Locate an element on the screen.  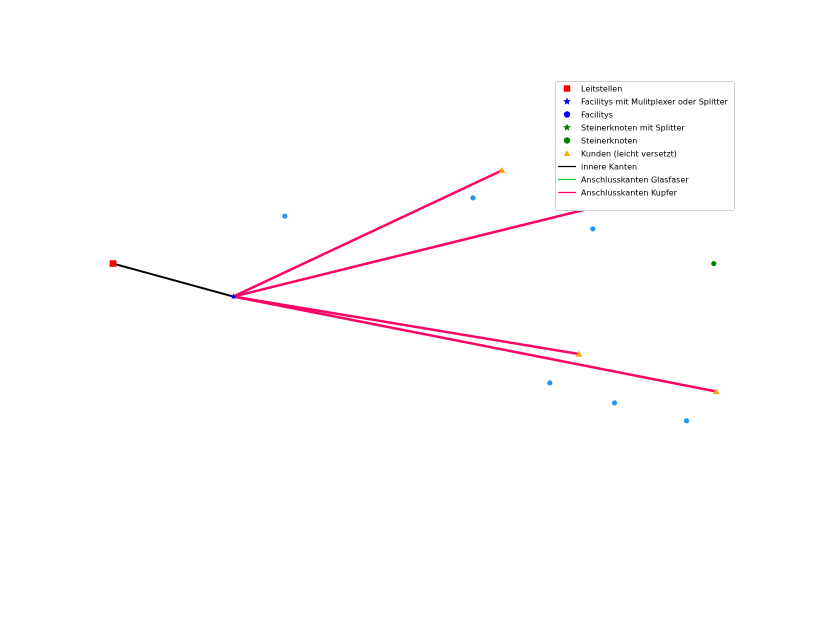
legend-label: innere Kanten is located at coordinates (609, 167).